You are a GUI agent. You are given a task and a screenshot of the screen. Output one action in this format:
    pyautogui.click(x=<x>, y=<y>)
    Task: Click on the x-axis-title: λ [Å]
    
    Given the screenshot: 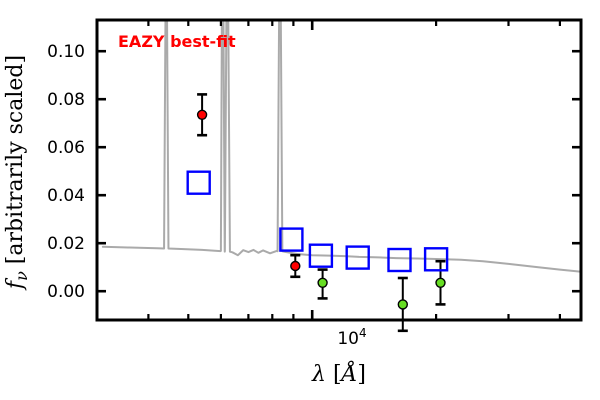 What is the action you would take?
    pyautogui.click(x=338, y=373)
    